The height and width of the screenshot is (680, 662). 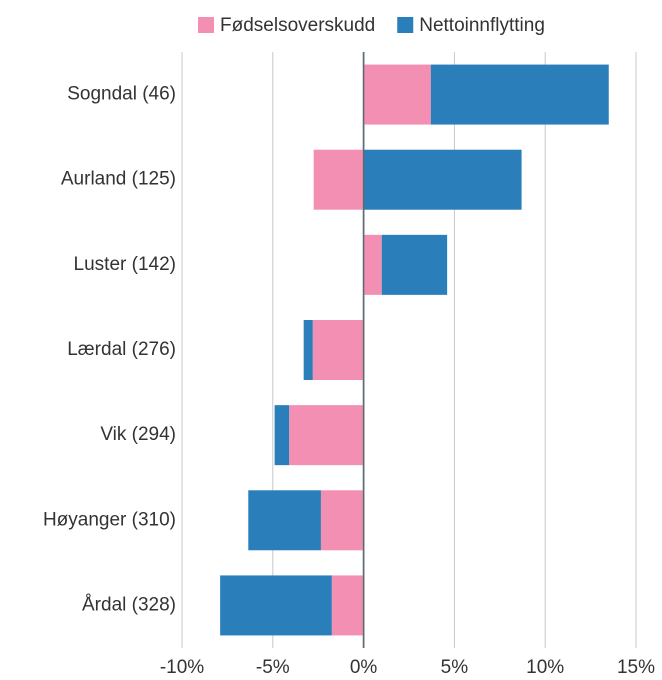 I want to click on x-tick-label: 10%, so click(x=545, y=667).